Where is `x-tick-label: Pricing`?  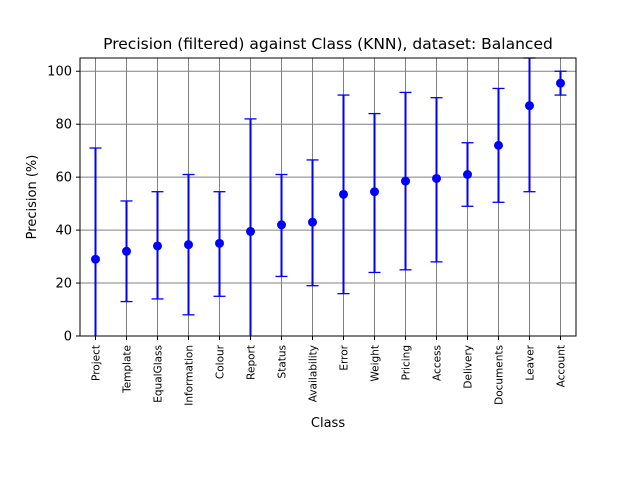
x-tick-label: Pricing is located at coordinates (407, 362).